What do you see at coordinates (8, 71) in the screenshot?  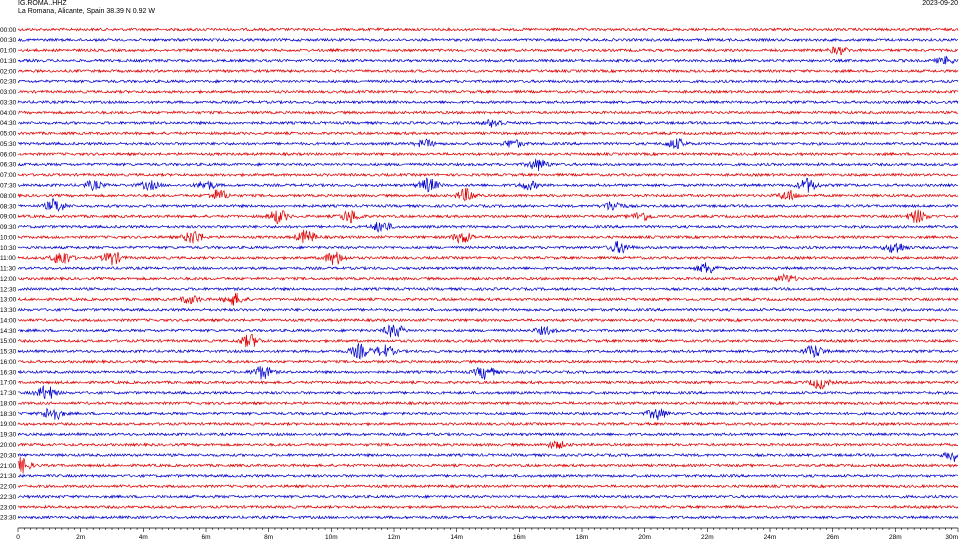 I see `row-time-label: 02:00` at bounding box center [8, 71].